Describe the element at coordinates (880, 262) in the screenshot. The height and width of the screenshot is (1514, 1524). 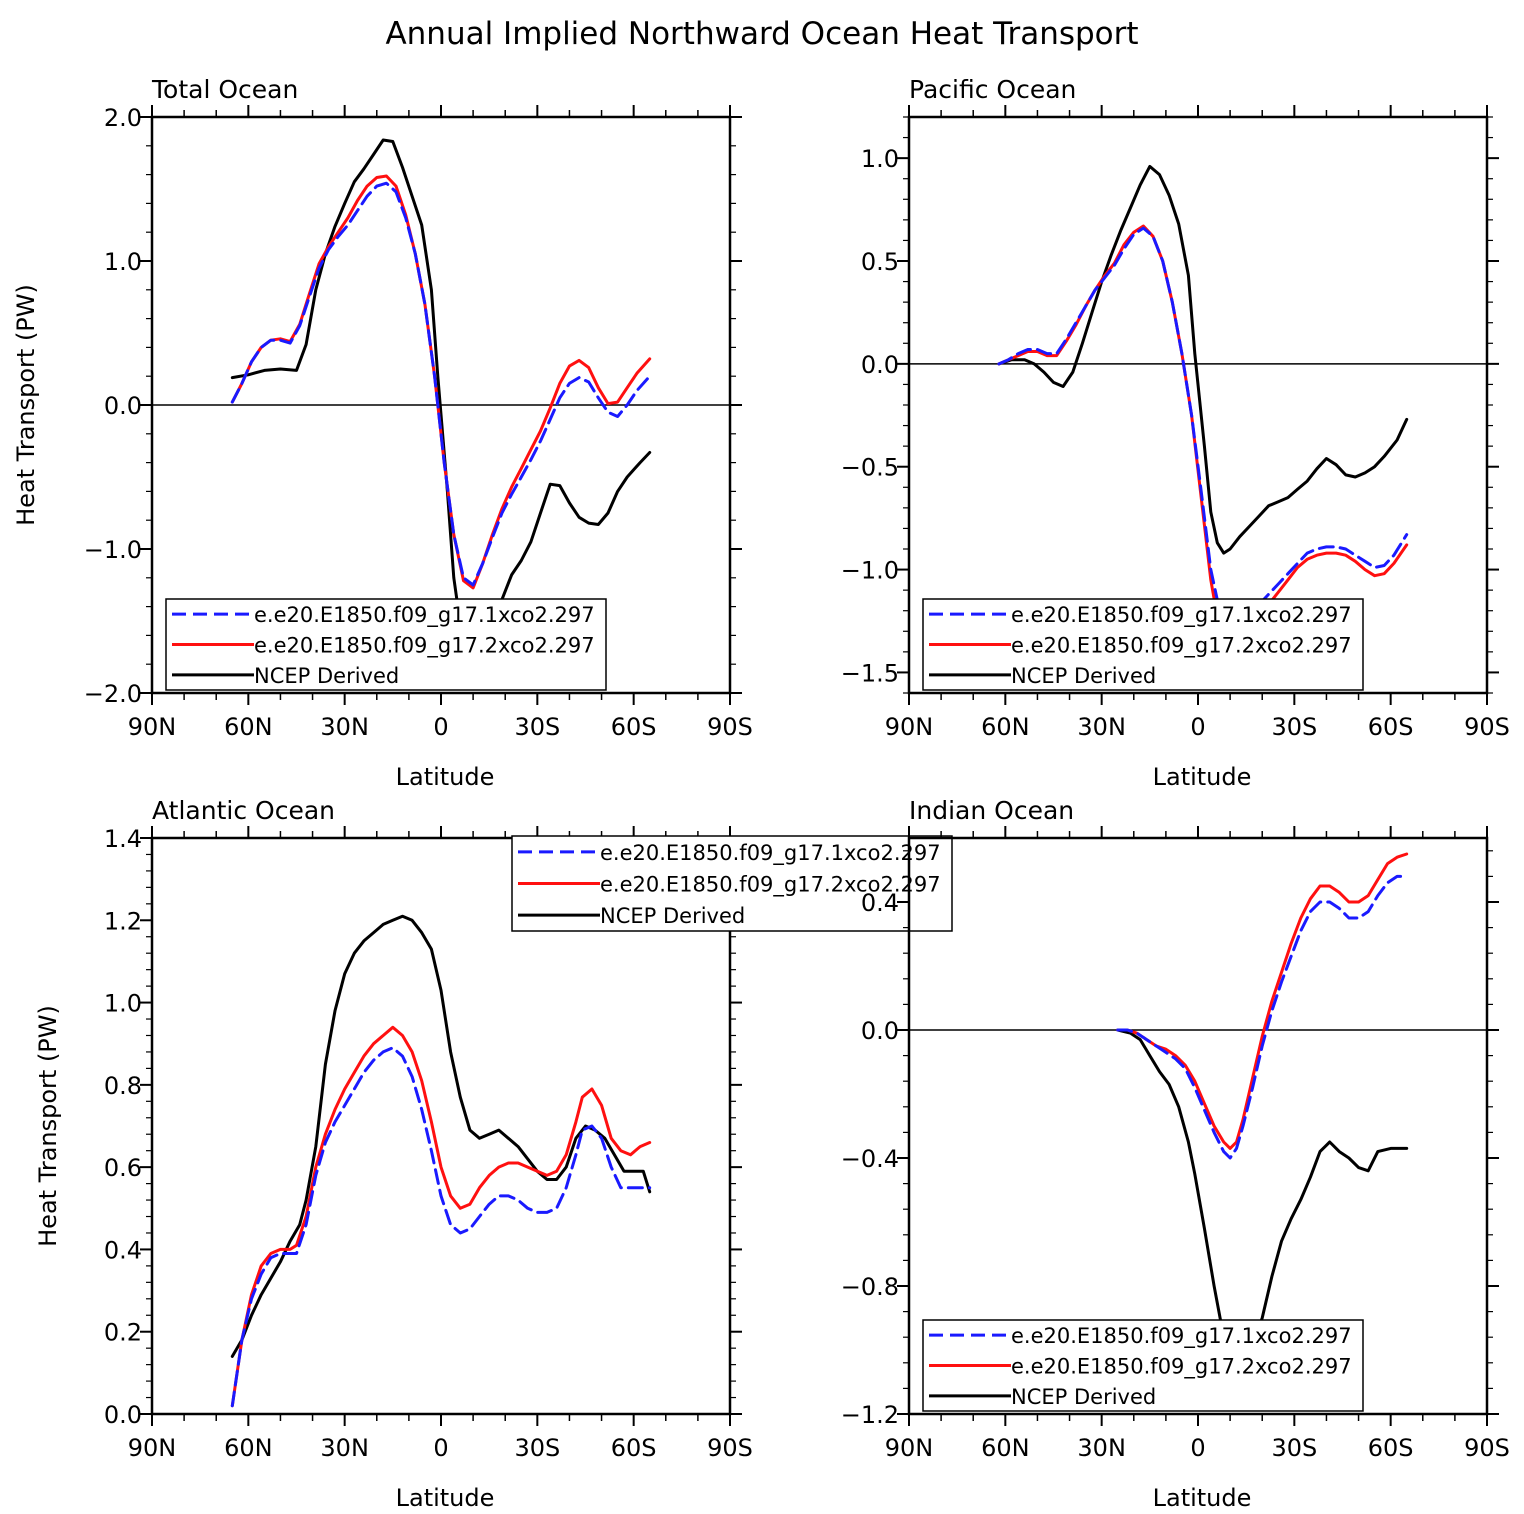
I see `y-tick-label: 0.5` at that location.